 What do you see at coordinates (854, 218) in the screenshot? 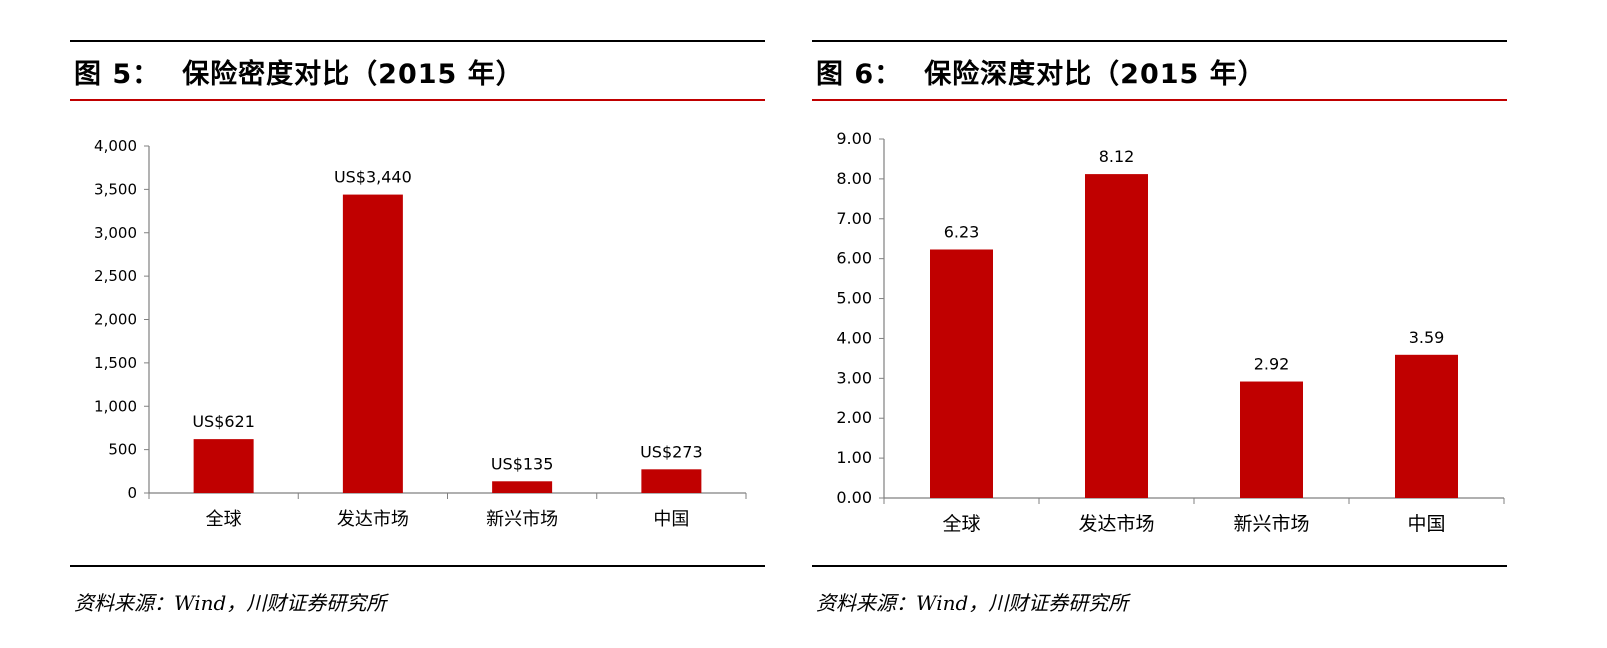
I see `y-tick-label: 7.00` at bounding box center [854, 218].